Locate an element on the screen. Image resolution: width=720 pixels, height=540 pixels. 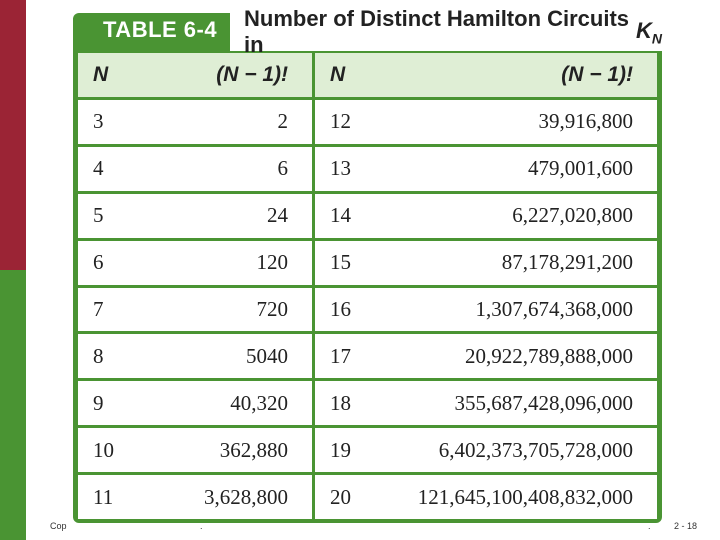
row-left: 8 5040 is located at coordinates (195, 356).